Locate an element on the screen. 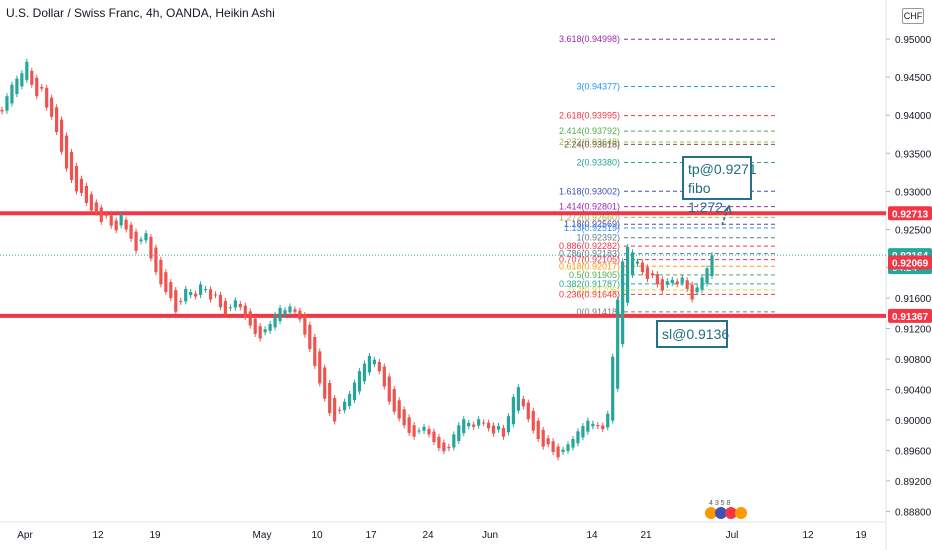 The image size is (932, 550). fib-level-label: 0.5(0.91905) is located at coordinates (594, 275).